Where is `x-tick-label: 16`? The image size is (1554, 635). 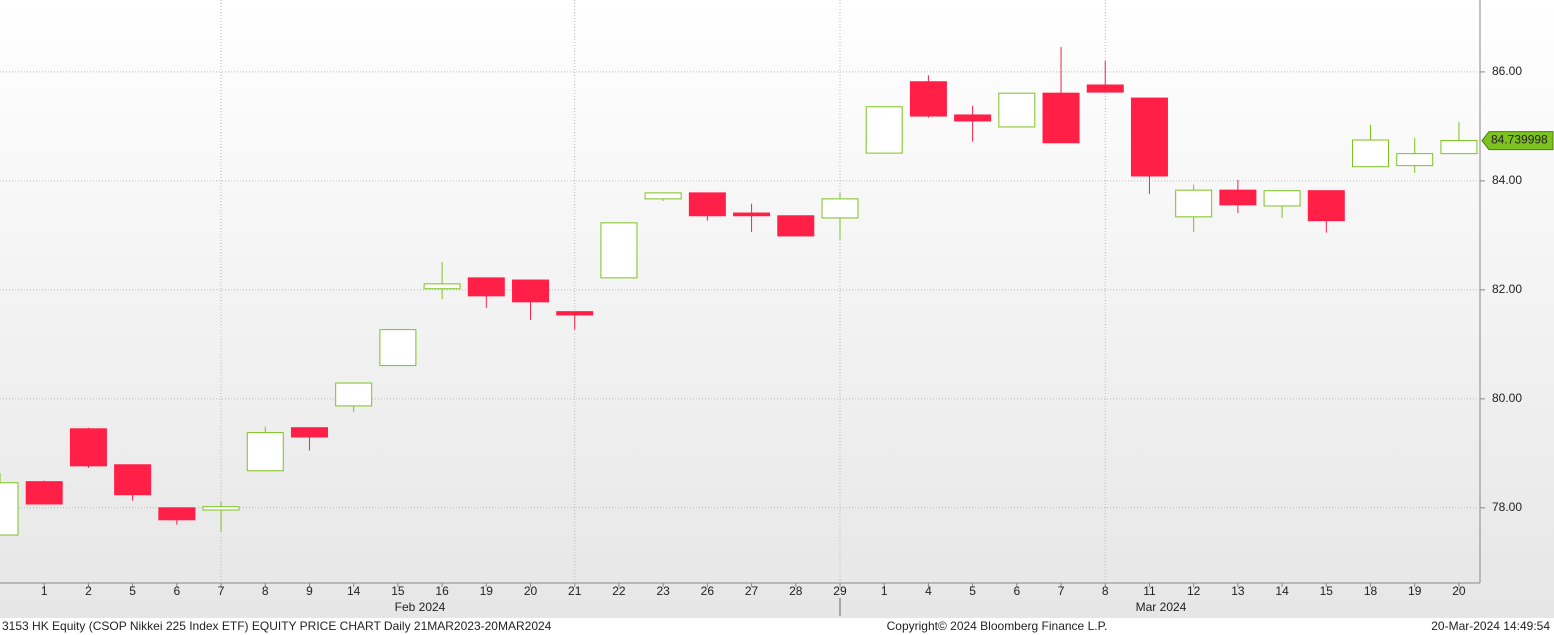
x-tick-label: 16 is located at coordinates (442, 591).